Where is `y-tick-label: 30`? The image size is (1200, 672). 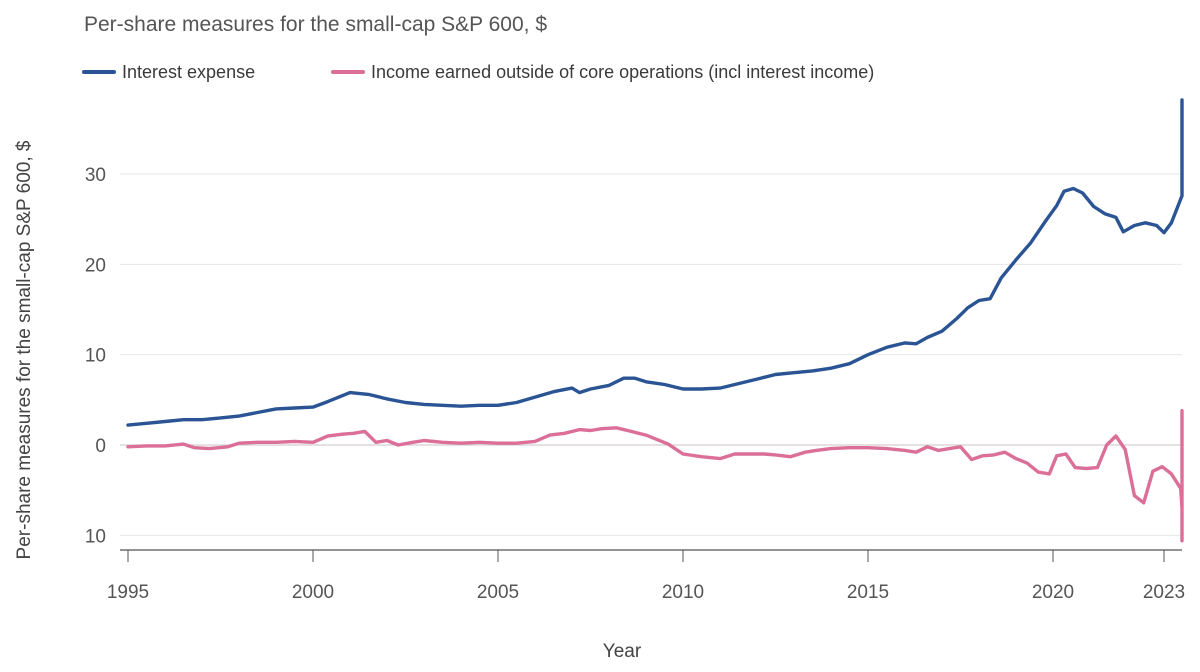 y-tick-label: 30 is located at coordinates (95, 175).